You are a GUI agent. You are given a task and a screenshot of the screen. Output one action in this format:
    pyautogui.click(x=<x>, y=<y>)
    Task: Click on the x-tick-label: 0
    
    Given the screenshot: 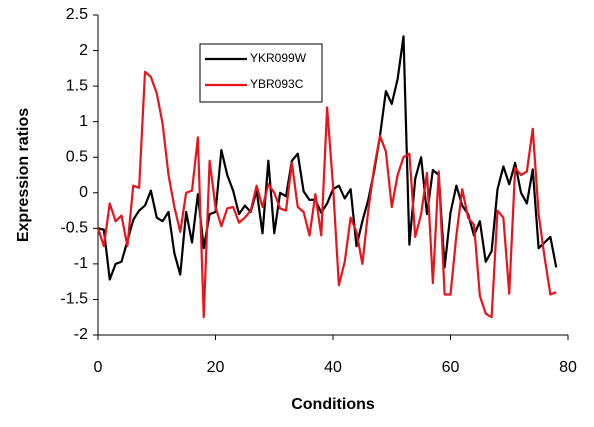 What is the action you would take?
    pyautogui.click(x=98, y=367)
    